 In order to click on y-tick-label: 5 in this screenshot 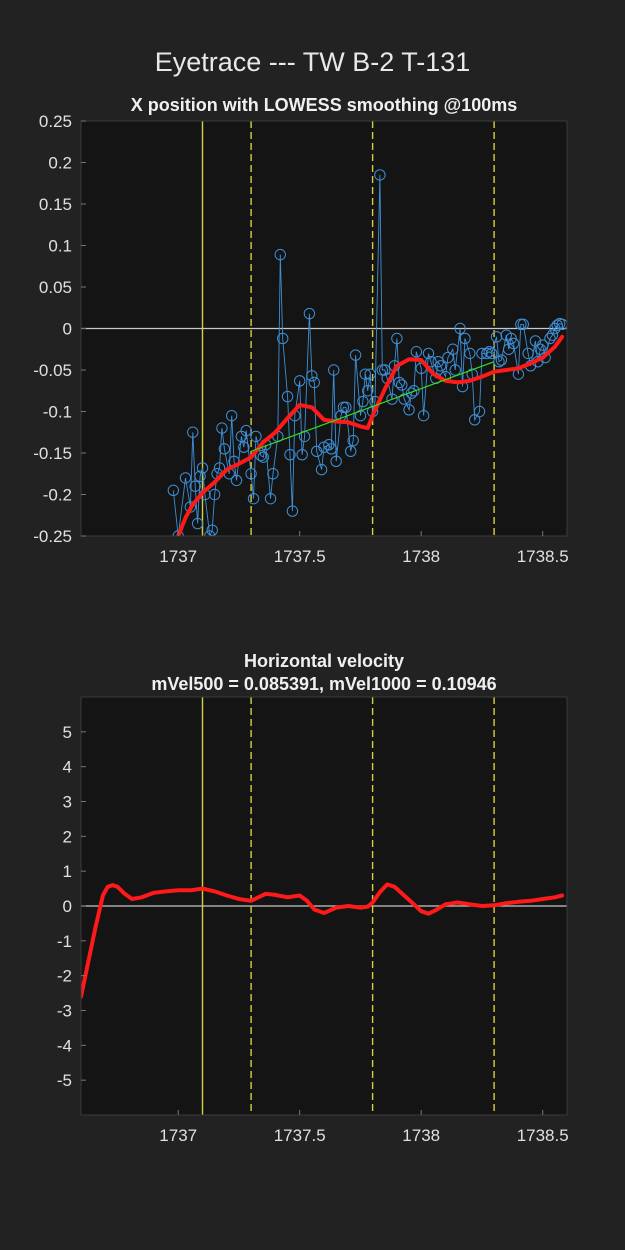, I will do `click(67, 732)`.